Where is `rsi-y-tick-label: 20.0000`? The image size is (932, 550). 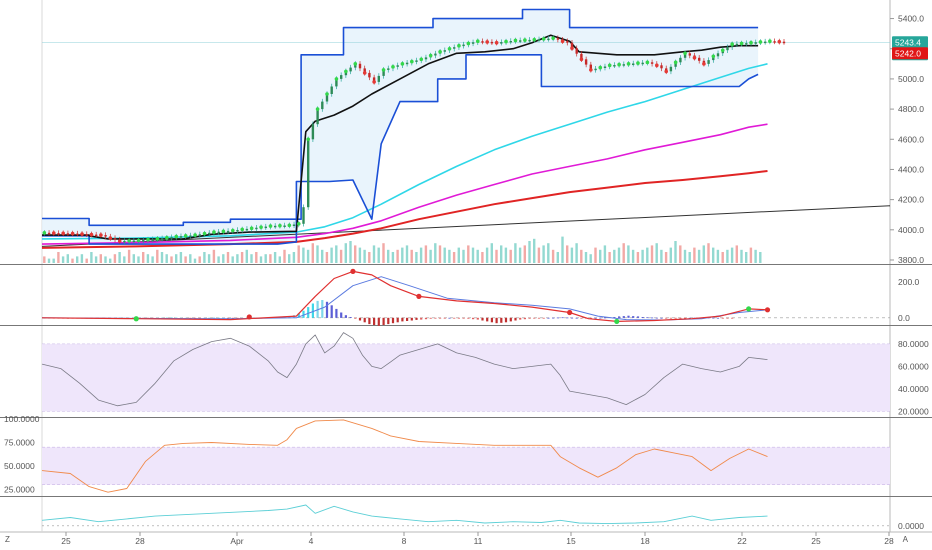 rsi-y-tick-label: 20.0000 is located at coordinates (913, 411).